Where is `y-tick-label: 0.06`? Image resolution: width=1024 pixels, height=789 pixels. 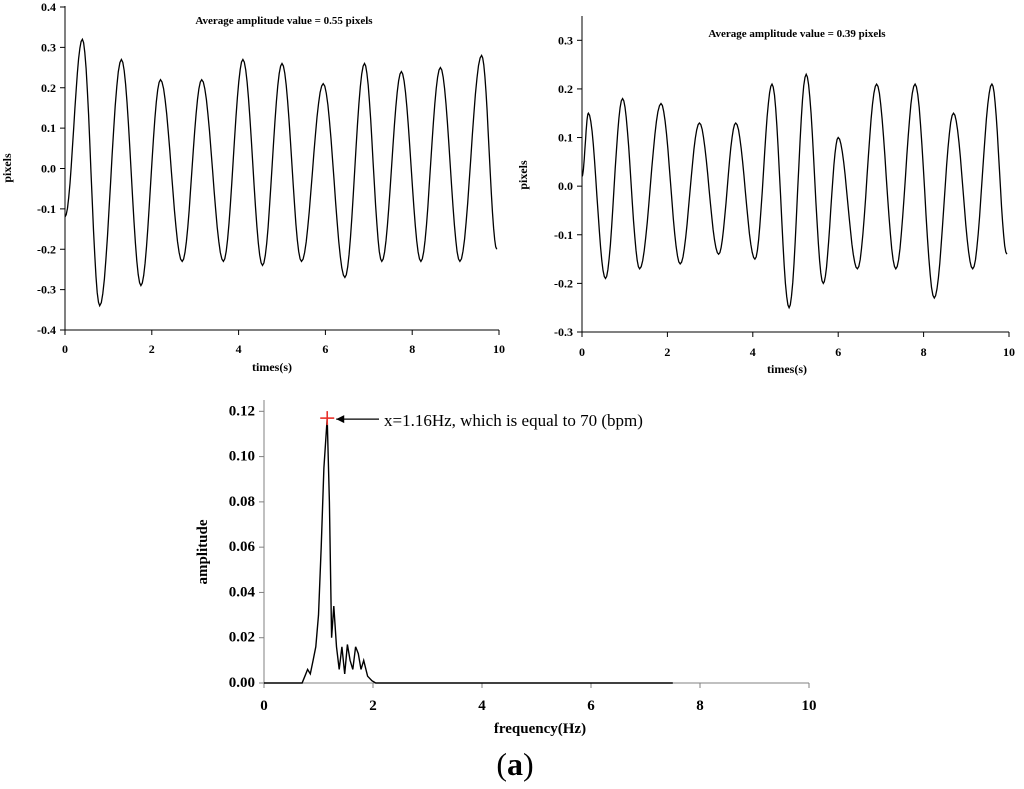
y-tick-label: 0.06 is located at coordinates (242, 547).